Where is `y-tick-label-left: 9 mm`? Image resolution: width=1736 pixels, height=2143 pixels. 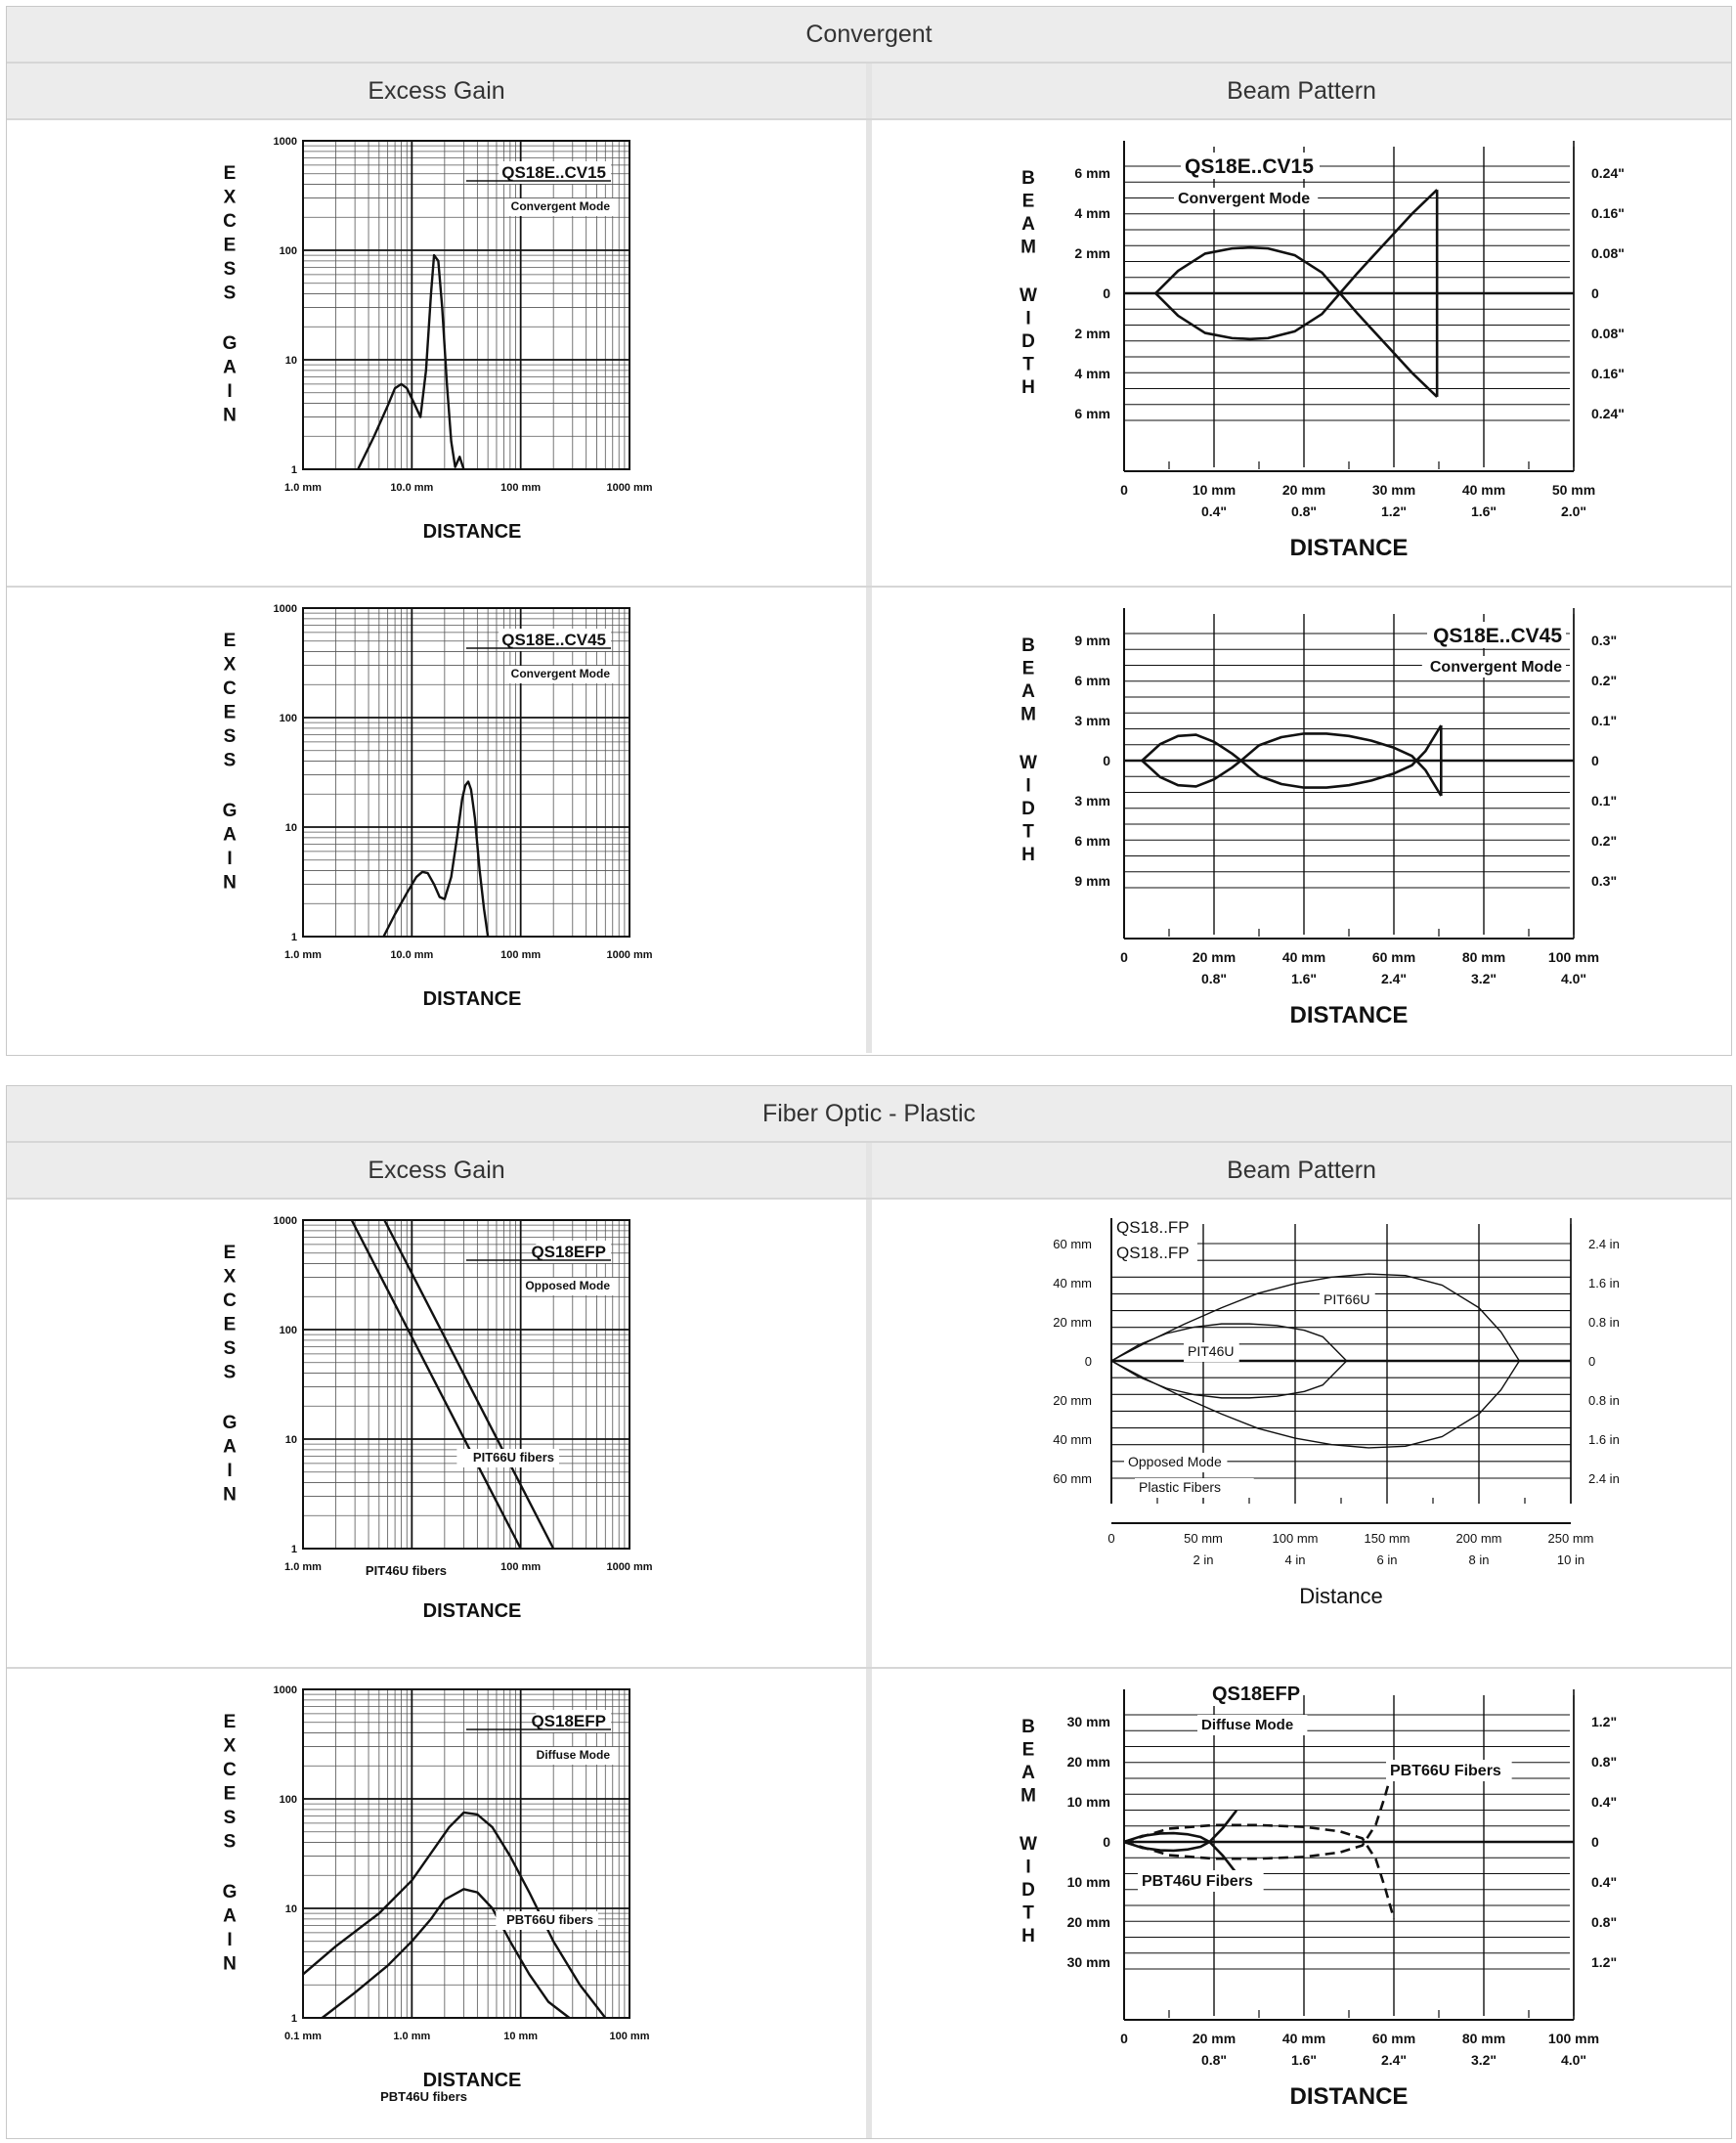
y-tick-label-left: 9 mm is located at coordinates (1092, 881).